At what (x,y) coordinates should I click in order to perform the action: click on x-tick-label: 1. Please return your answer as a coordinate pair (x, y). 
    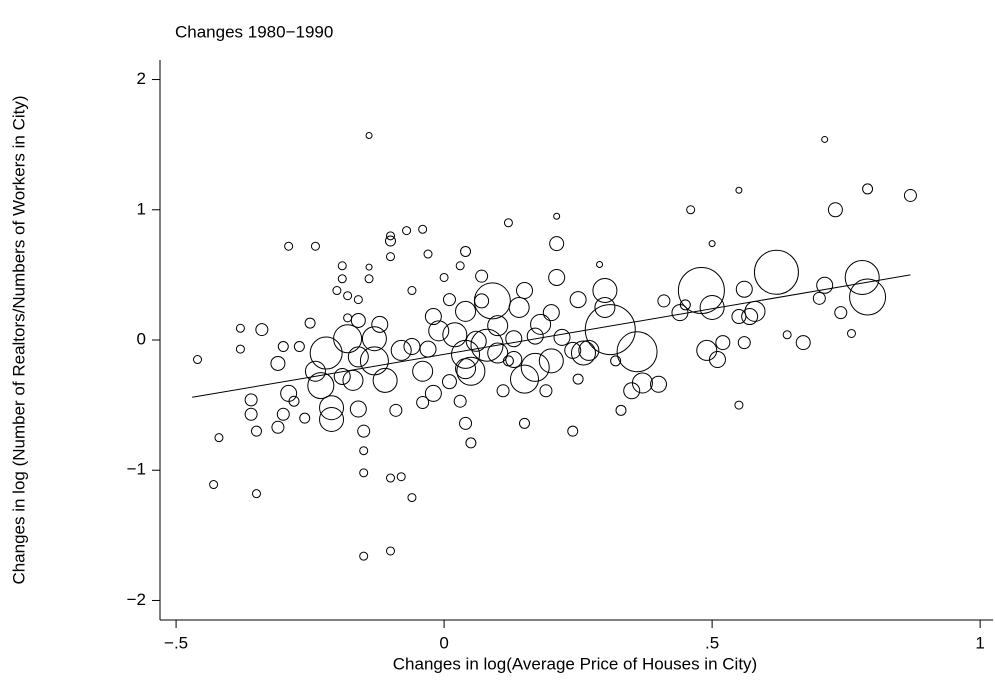
    Looking at the image, I should click on (979, 642).